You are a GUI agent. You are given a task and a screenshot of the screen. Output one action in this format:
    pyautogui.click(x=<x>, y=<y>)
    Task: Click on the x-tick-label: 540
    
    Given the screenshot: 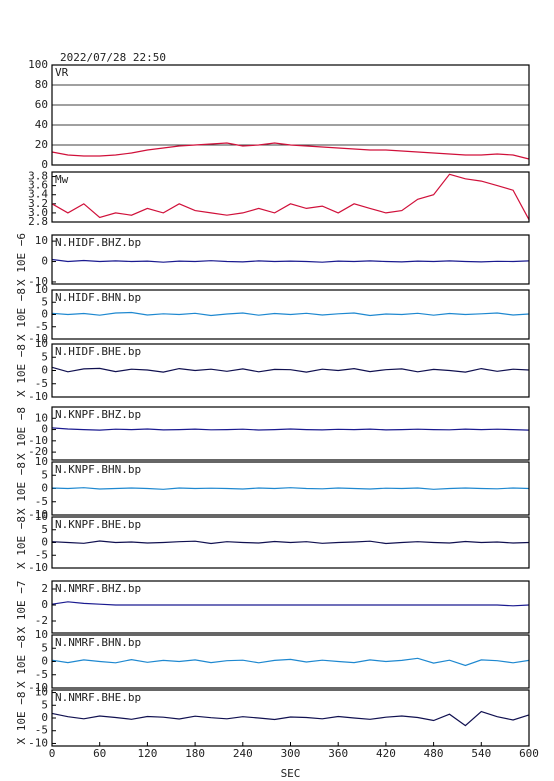 What is the action you would take?
    pyautogui.click(x=481, y=753)
    